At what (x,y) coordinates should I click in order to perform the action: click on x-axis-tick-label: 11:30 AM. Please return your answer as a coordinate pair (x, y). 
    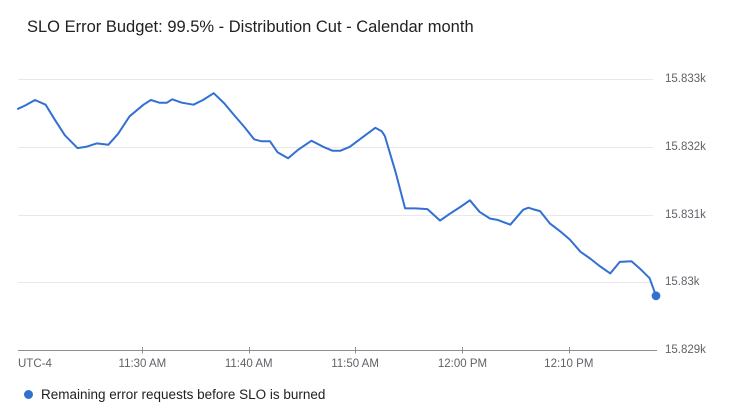
    Looking at the image, I should click on (142, 364).